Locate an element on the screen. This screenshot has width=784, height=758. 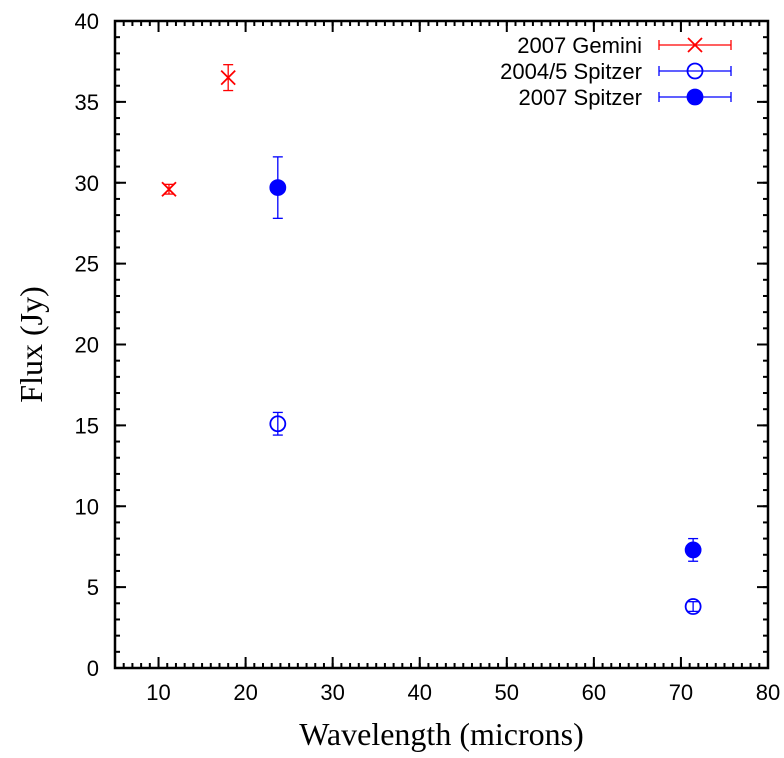
y-tick-label: 35 is located at coordinates (87, 102).